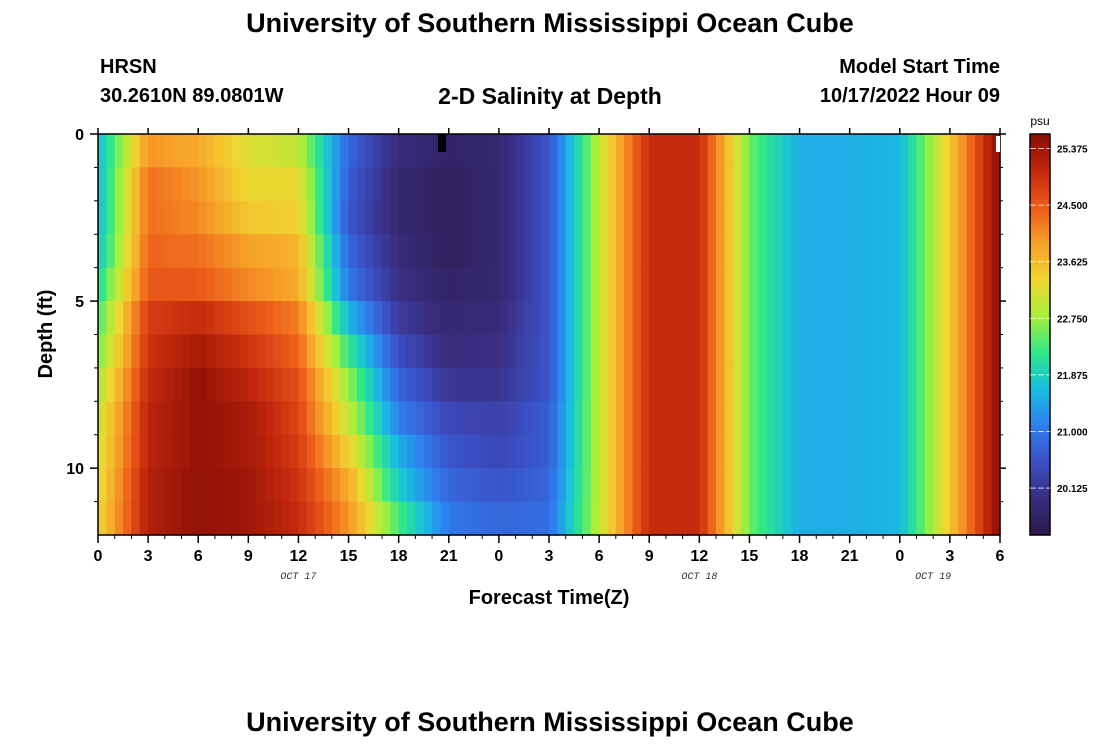 Image resolution: width=1100 pixels, height=750 pixels. What do you see at coordinates (198, 556) in the screenshot?
I see `x-tick-label: 6` at bounding box center [198, 556].